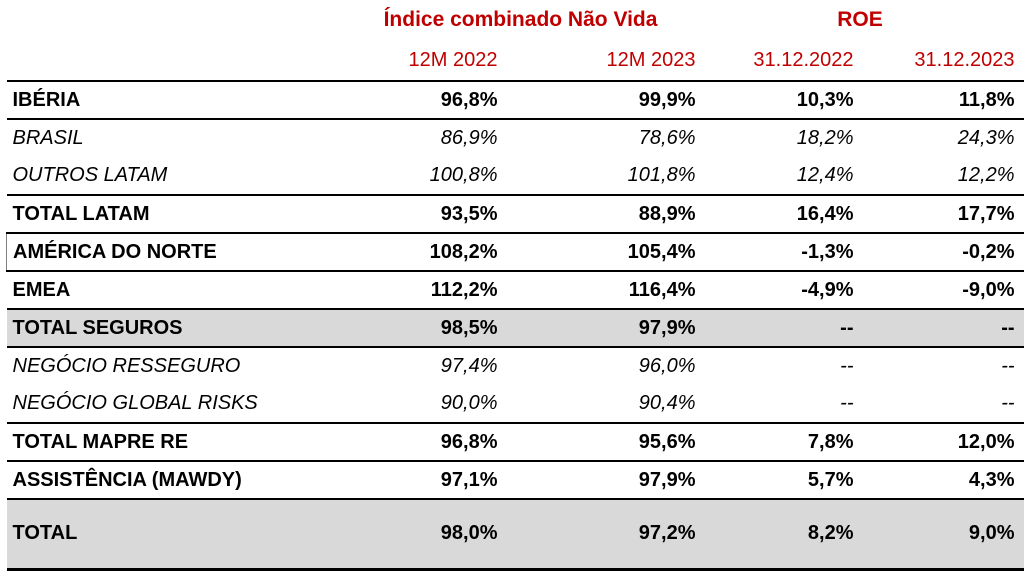 This screenshot has width=1024, height=584. I want to click on cell-value: 101,8%, so click(606, 176).